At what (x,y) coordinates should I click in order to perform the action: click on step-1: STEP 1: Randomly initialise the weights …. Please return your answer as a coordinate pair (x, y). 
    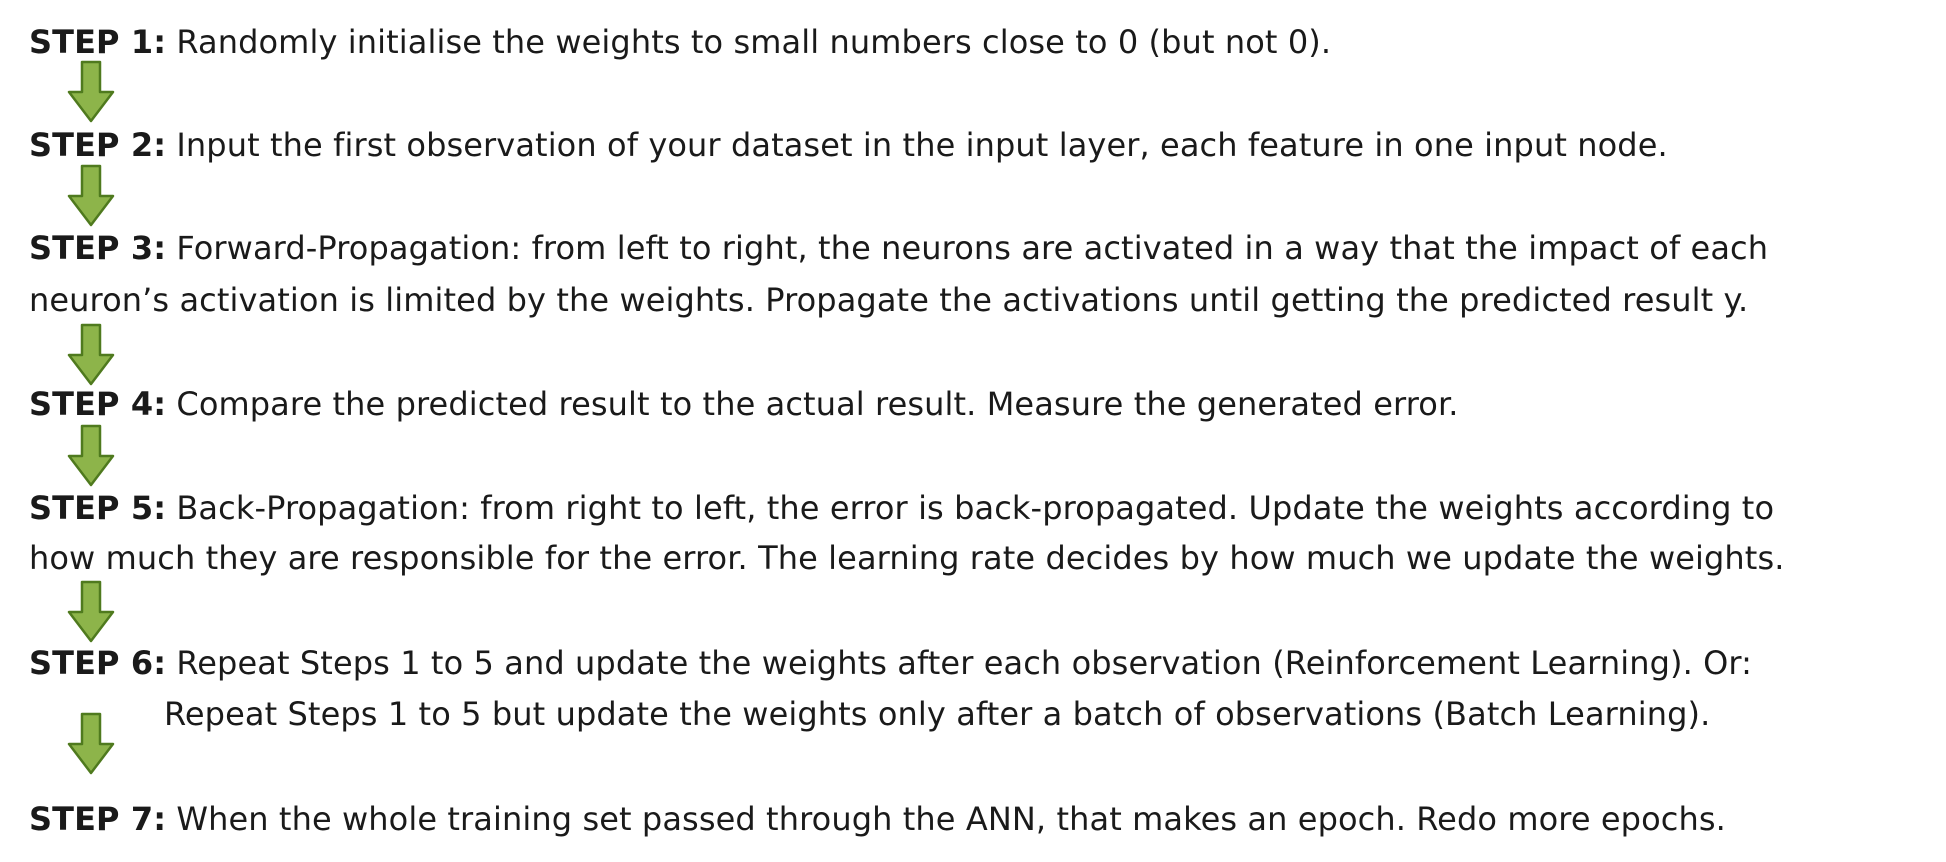
    Looking at the image, I should click on (974, 42).